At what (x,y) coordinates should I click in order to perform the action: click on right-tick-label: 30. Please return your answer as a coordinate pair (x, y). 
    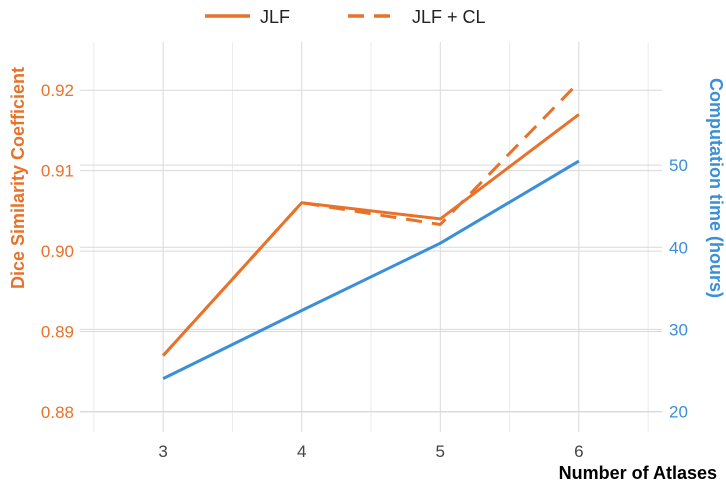
    Looking at the image, I should click on (678, 329).